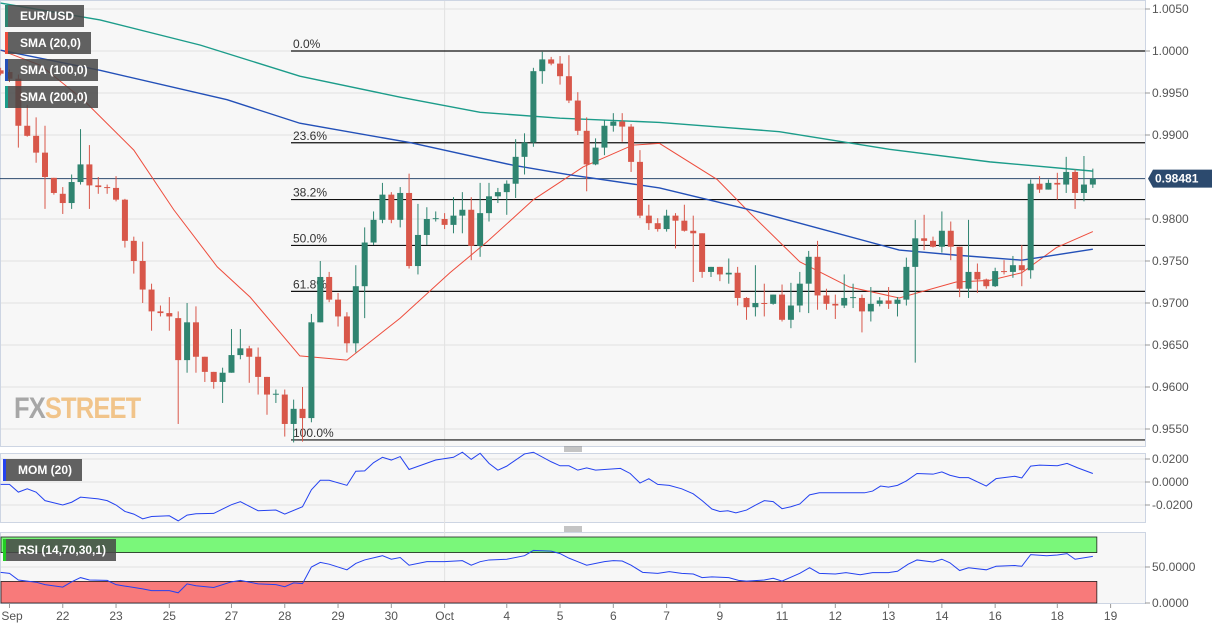 The image size is (1217, 631). I want to click on x-axis-label: 28, so click(285, 616).